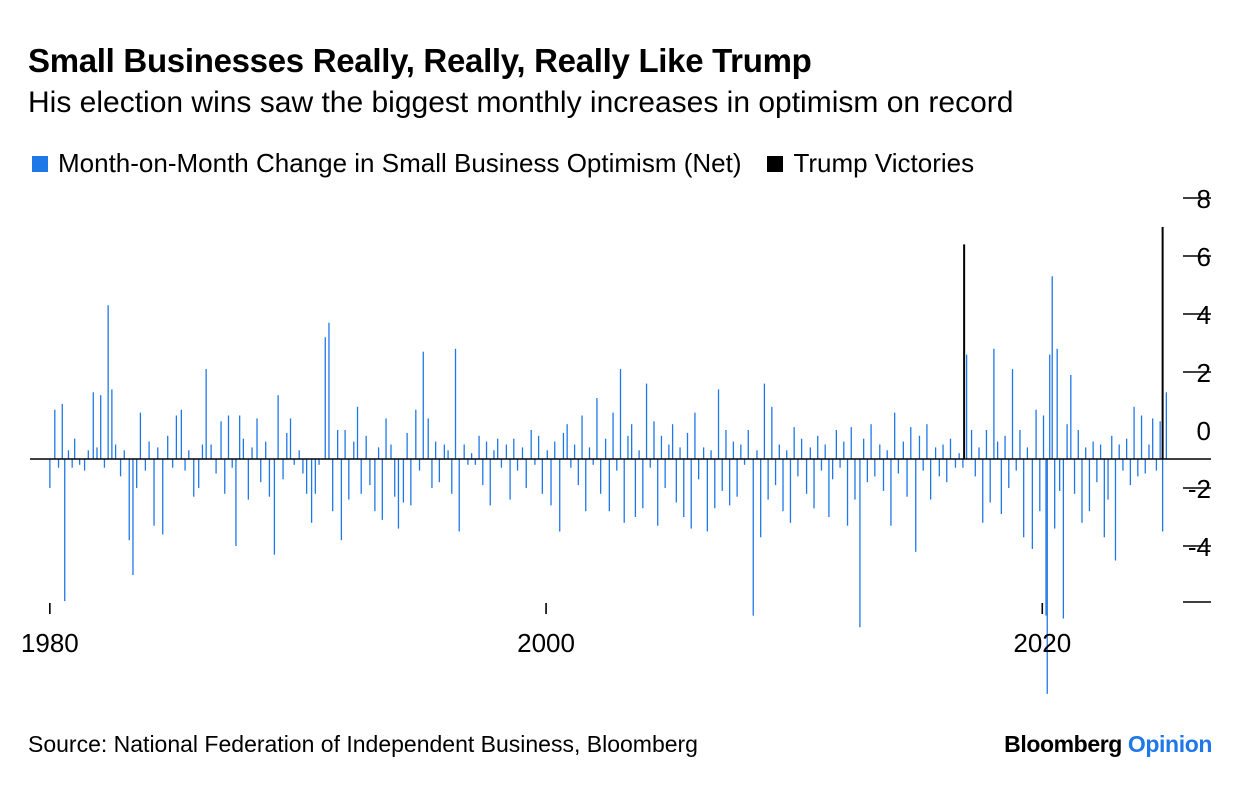 This screenshot has width=1240, height=804. Describe the element at coordinates (546, 643) in the screenshot. I see `x-tick-label: 2000` at that location.